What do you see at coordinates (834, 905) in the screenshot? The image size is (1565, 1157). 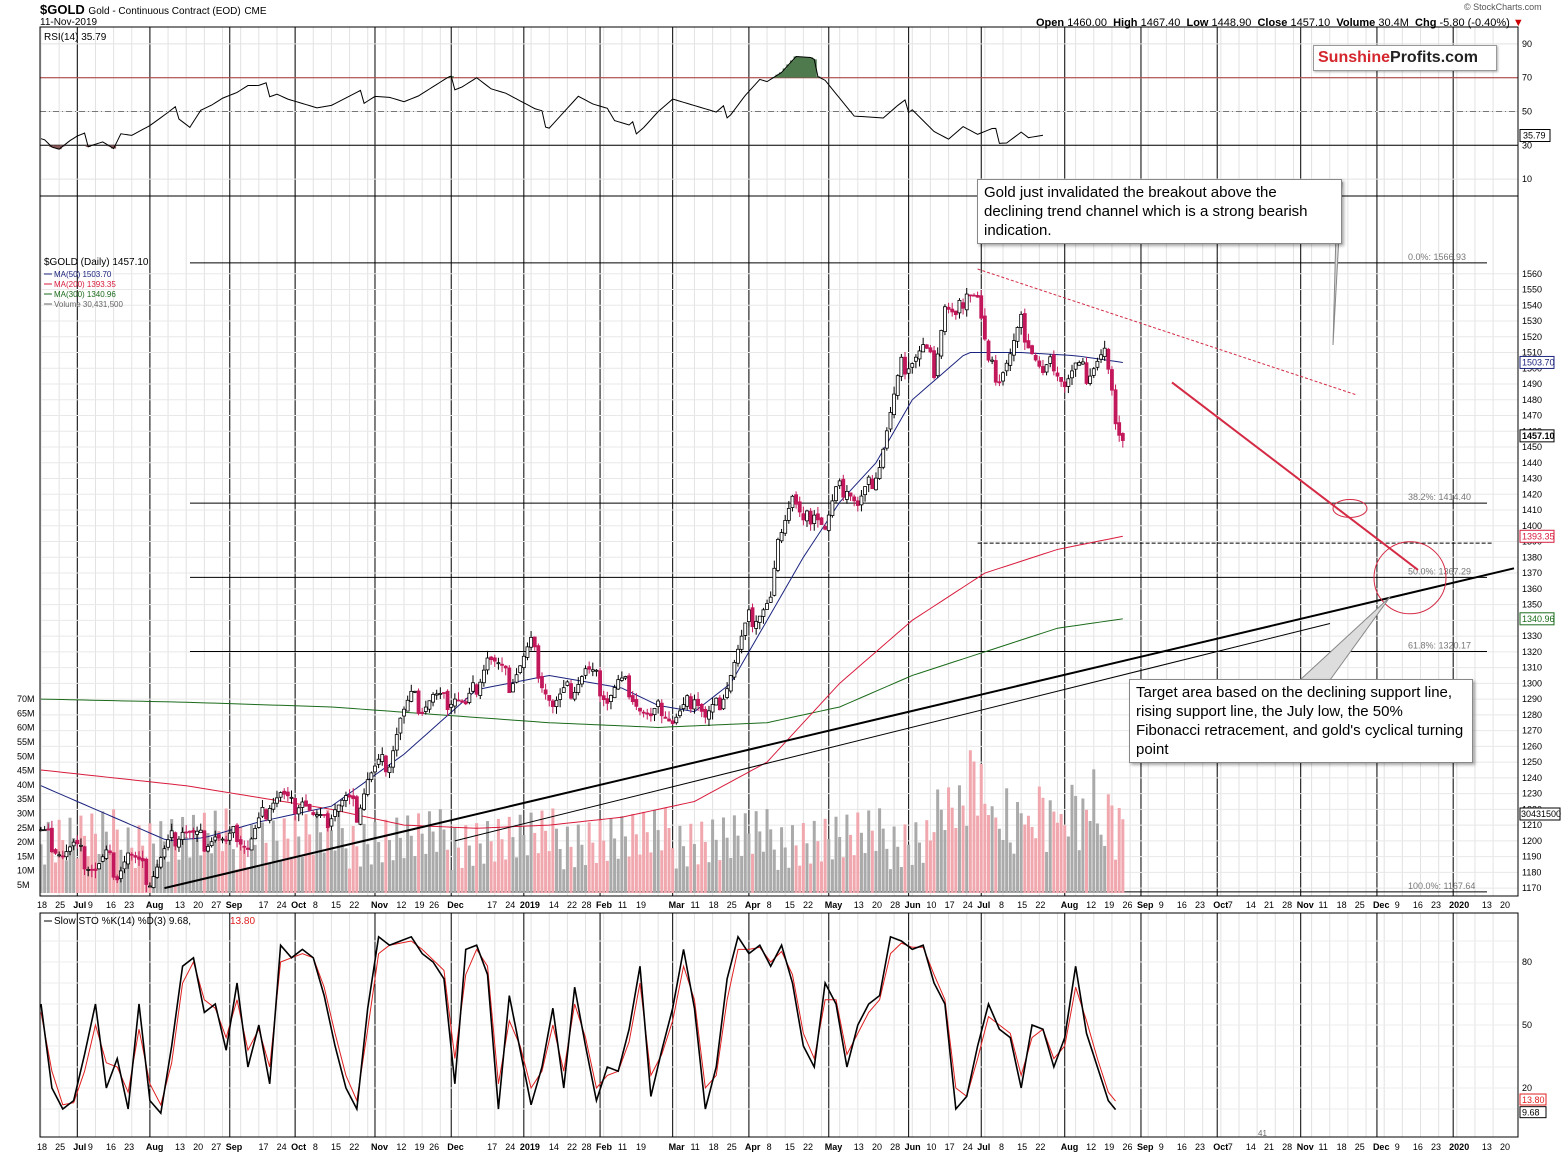 I see `x-axis-label: May` at bounding box center [834, 905].